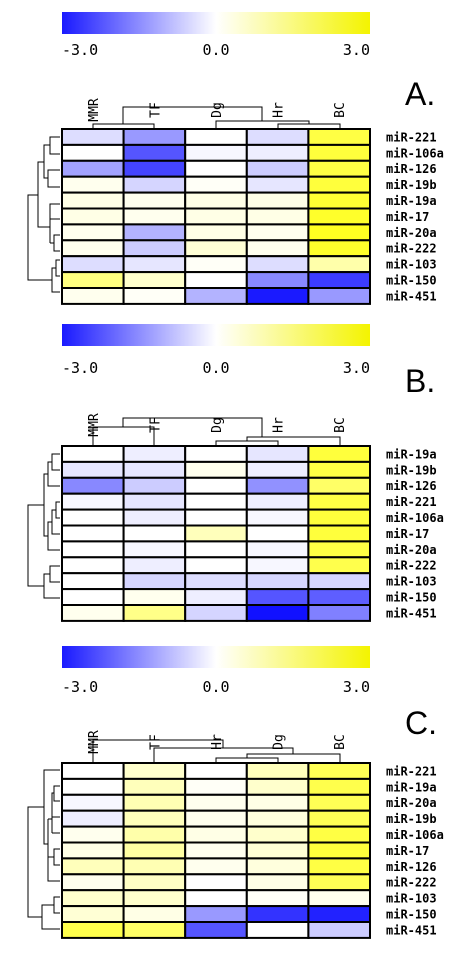  What do you see at coordinates (411, 550) in the screenshot?
I see `row-label: miR-20a` at bounding box center [411, 550].